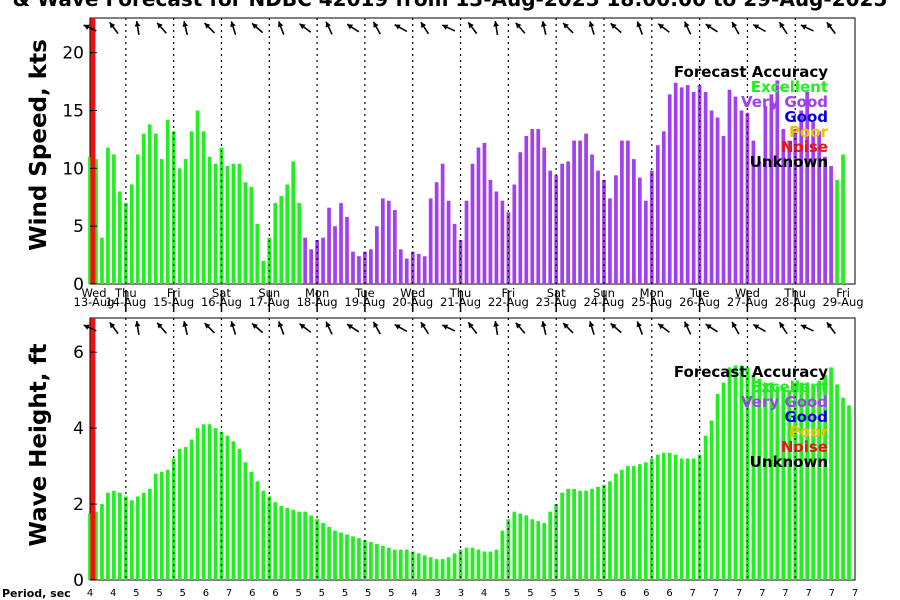 This screenshot has height=600, width=900. I want to click on y-tick-label: 4, so click(78, 429).